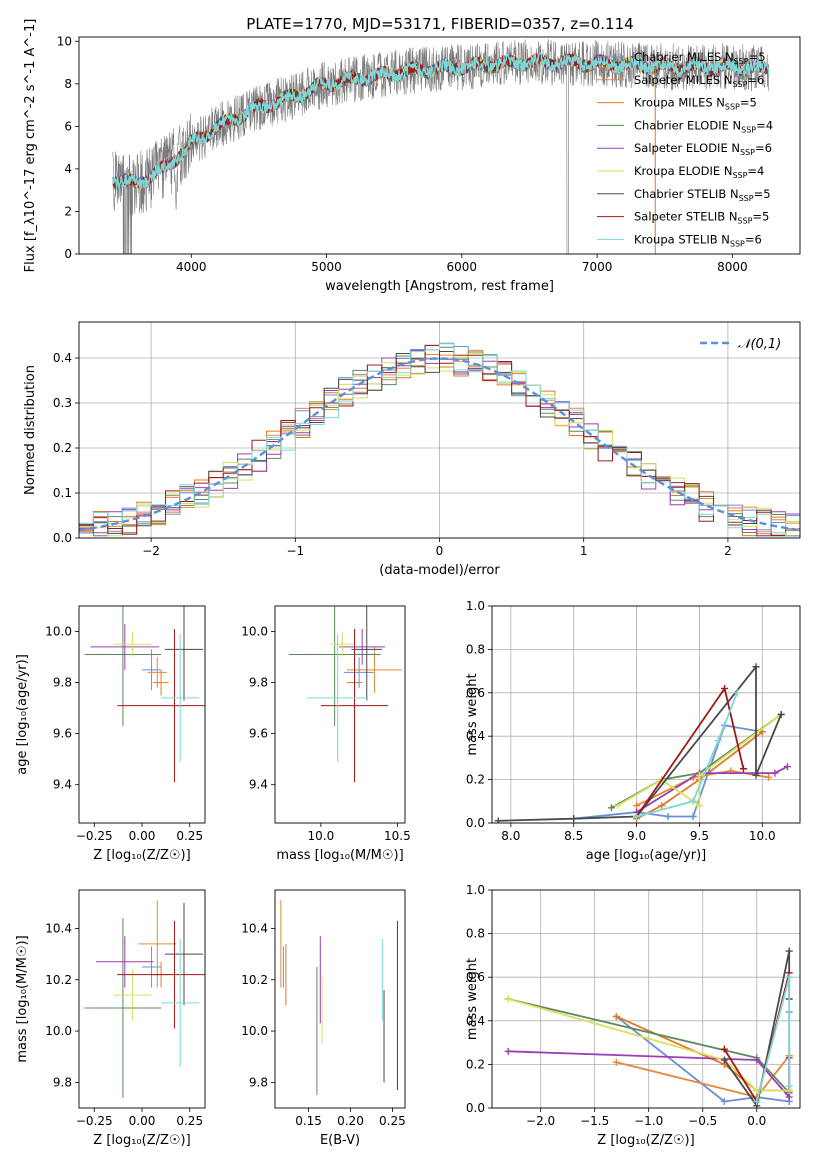 The height and width of the screenshot is (1170, 819). I want to click on x-tick-label: 0, so click(440, 551).